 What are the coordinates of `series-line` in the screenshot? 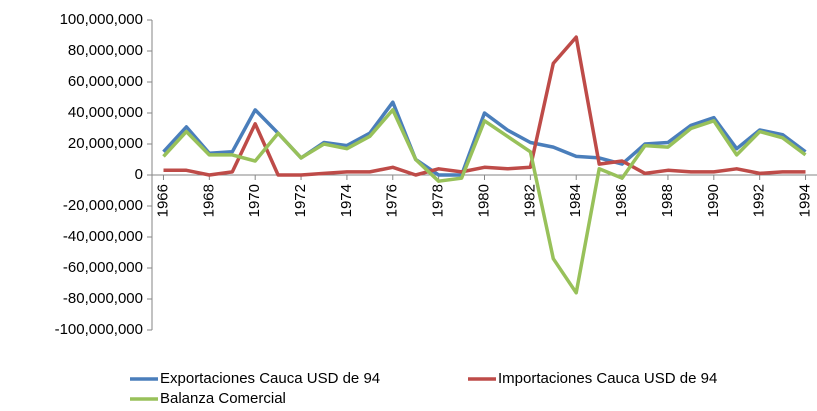 It's located at (484, 138).